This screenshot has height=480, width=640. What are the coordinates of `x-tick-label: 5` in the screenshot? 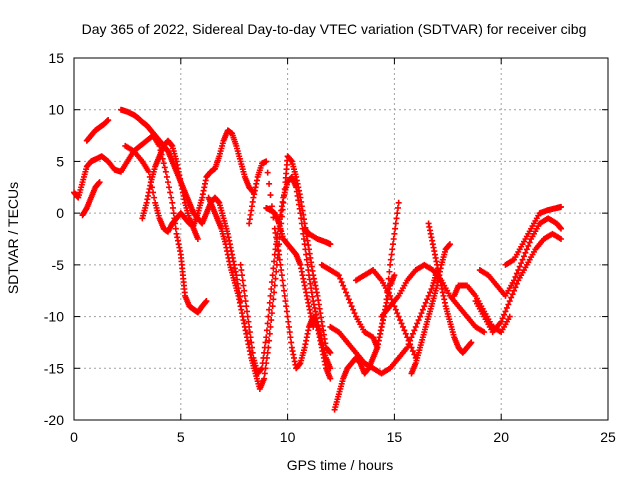 It's located at (181, 437).